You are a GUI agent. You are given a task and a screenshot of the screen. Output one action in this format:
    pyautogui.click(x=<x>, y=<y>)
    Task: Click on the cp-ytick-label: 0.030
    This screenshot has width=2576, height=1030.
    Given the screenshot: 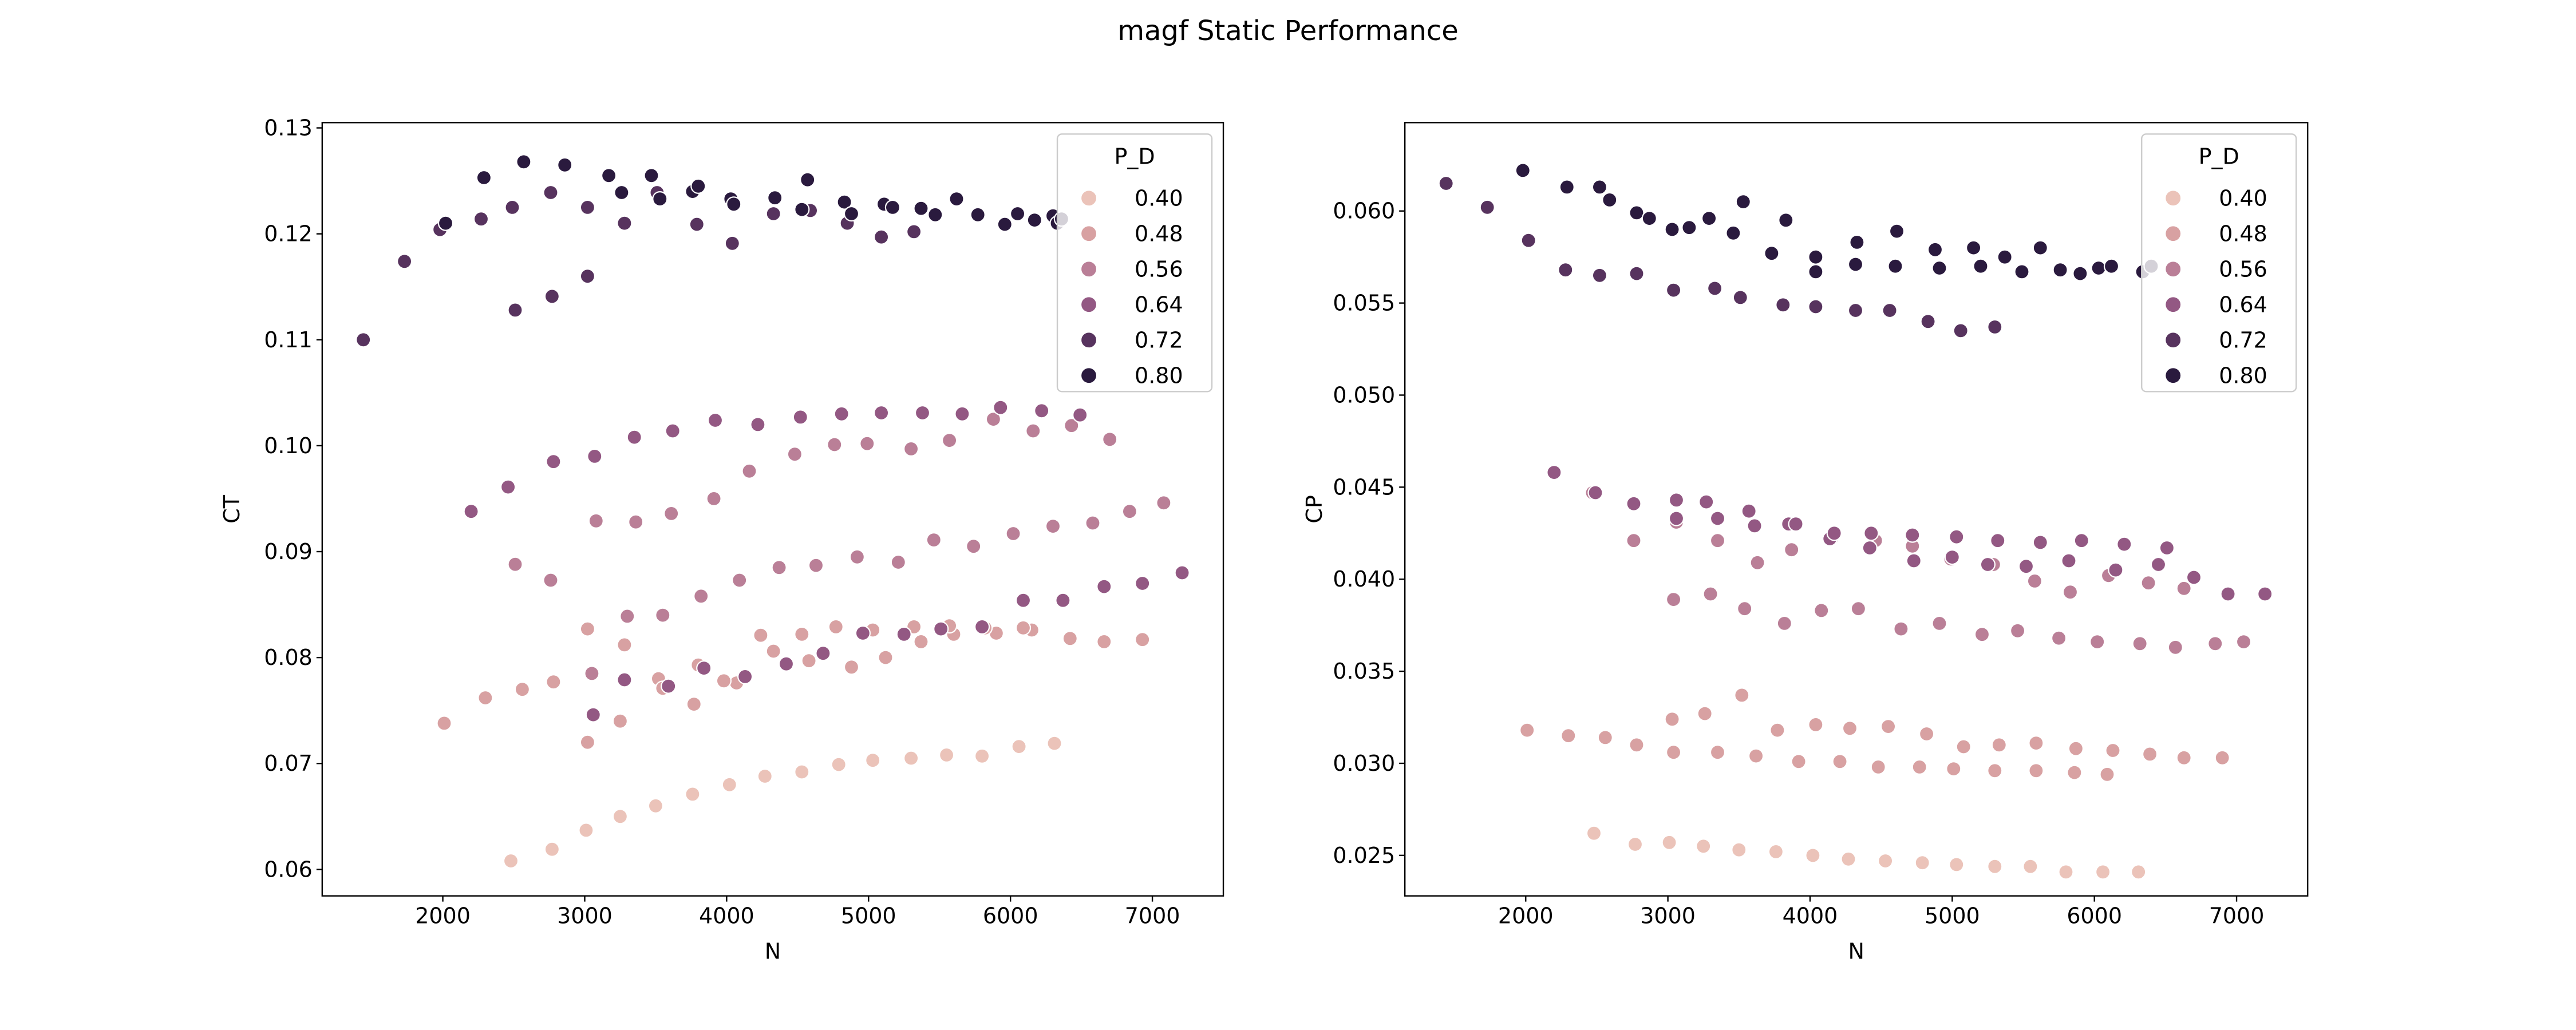 What is the action you would take?
    pyautogui.click(x=1364, y=763)
    